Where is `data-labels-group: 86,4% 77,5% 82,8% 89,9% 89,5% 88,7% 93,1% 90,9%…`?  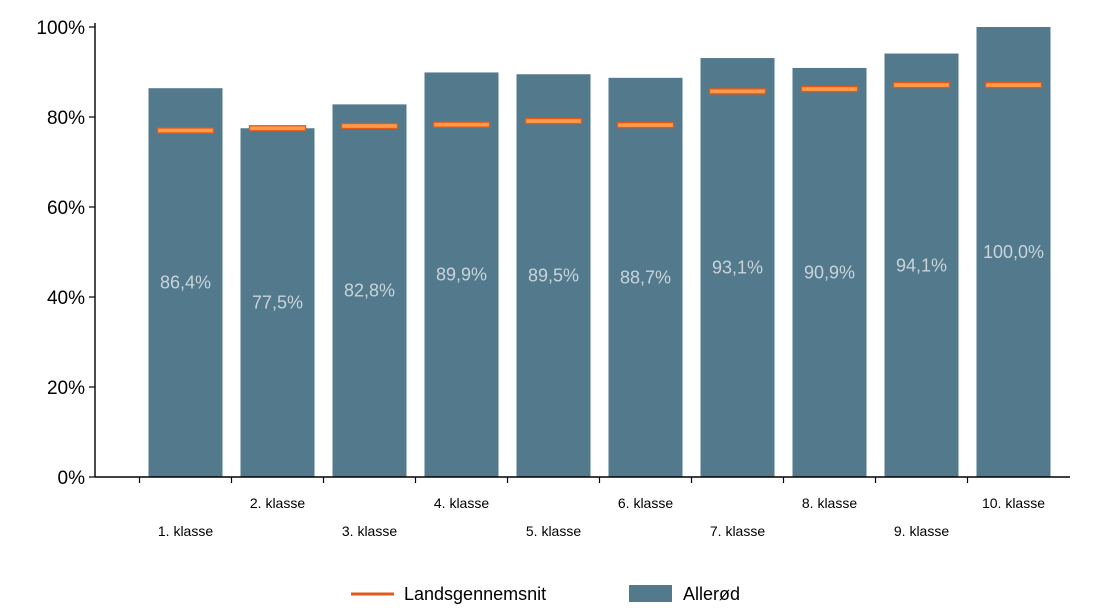 data-labels-group: 86,4% 77,5% 82,8% 89,9% 89,5% 88,7% 93,1% 90,9%… is located at coordinates (602, 277).